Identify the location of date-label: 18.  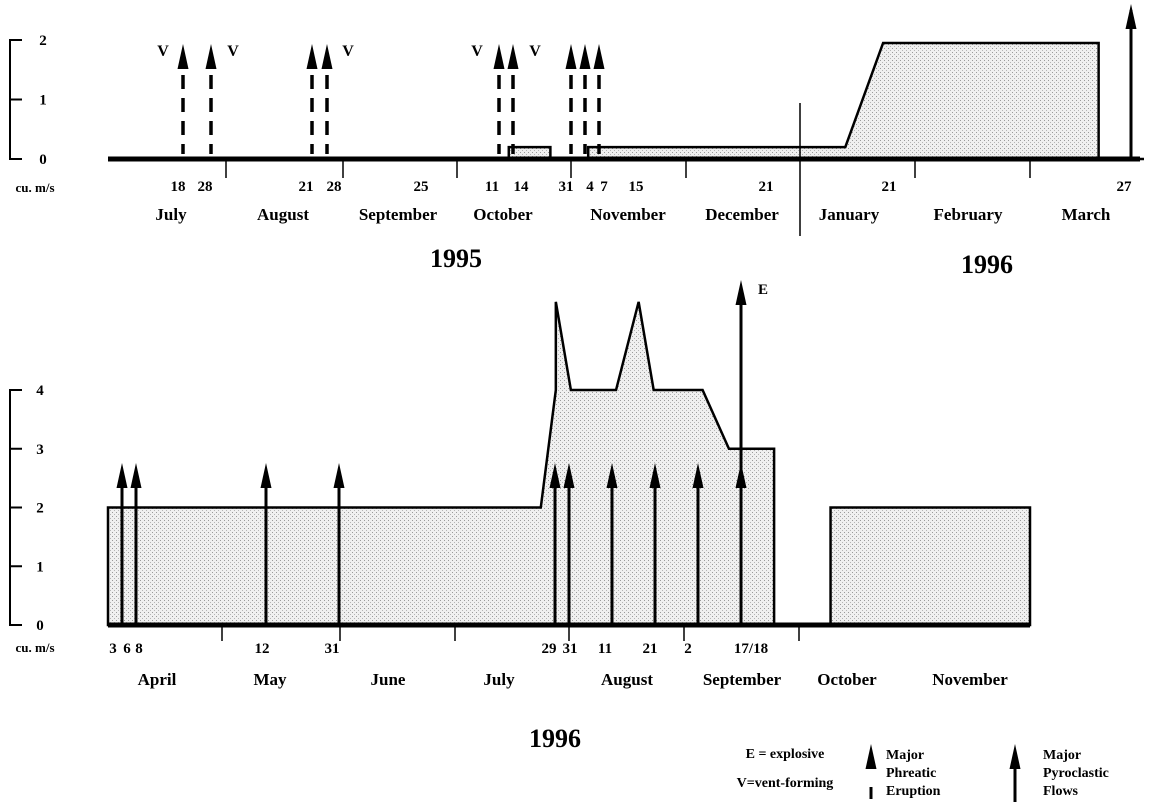
(178, 187).